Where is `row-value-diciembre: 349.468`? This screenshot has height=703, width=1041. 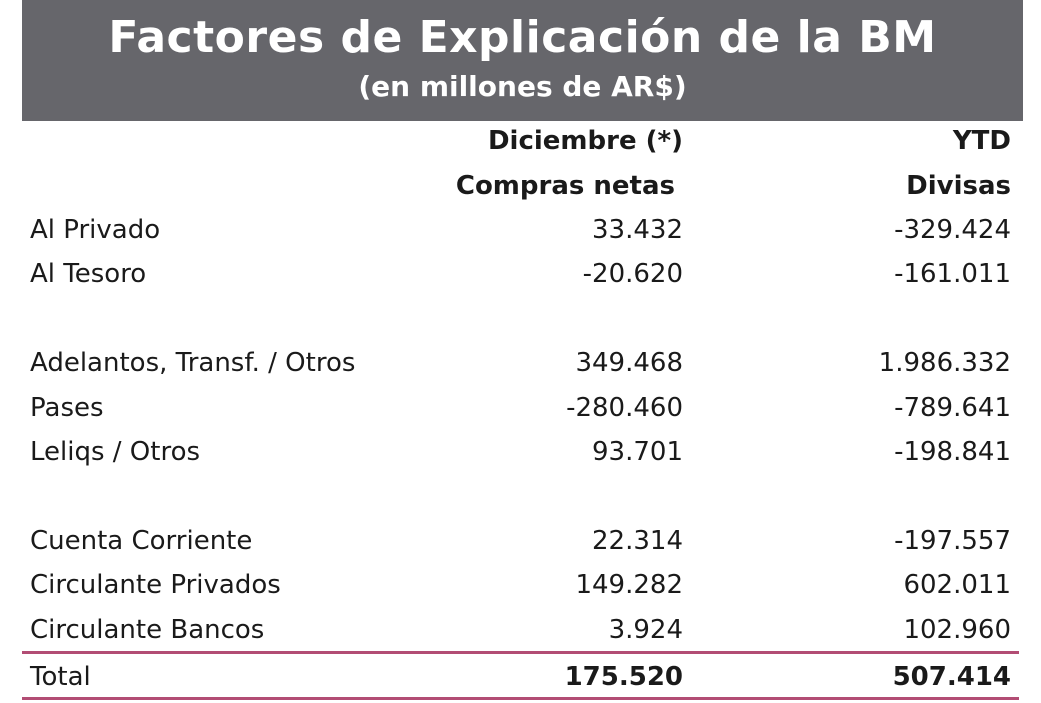 row-value-diciembre: 349.468 is located at coordinates (629, 363).